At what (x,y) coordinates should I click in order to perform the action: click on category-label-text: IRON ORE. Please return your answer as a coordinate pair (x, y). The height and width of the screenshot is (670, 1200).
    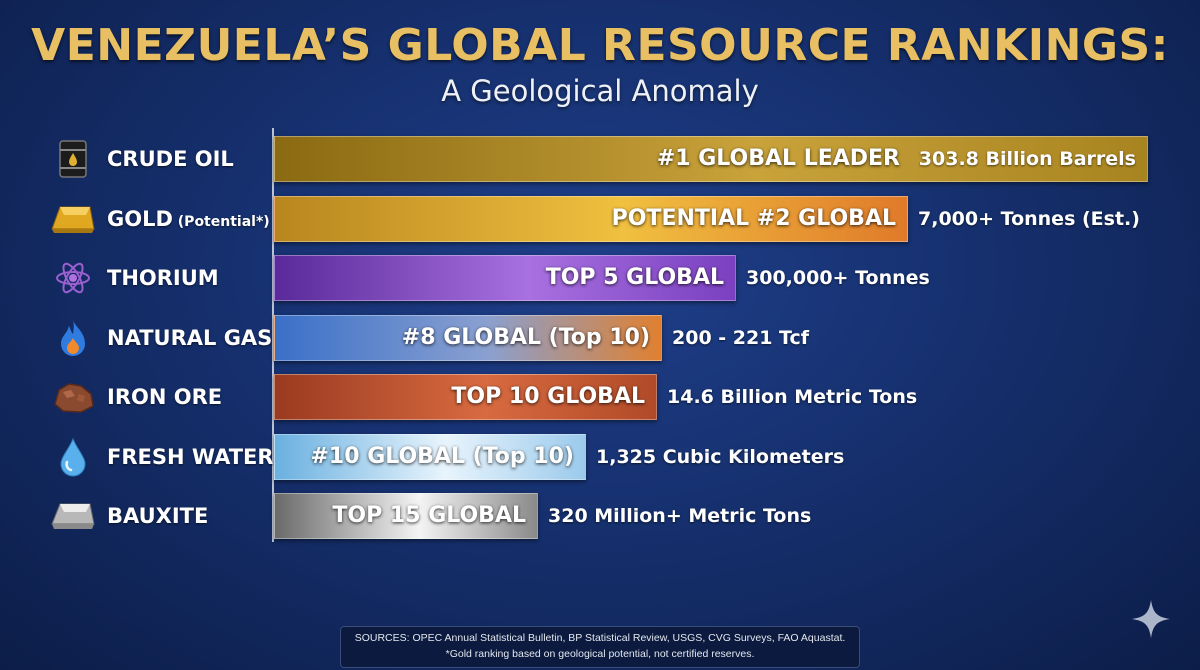
    Looking at the image, I should click on (165, 397).